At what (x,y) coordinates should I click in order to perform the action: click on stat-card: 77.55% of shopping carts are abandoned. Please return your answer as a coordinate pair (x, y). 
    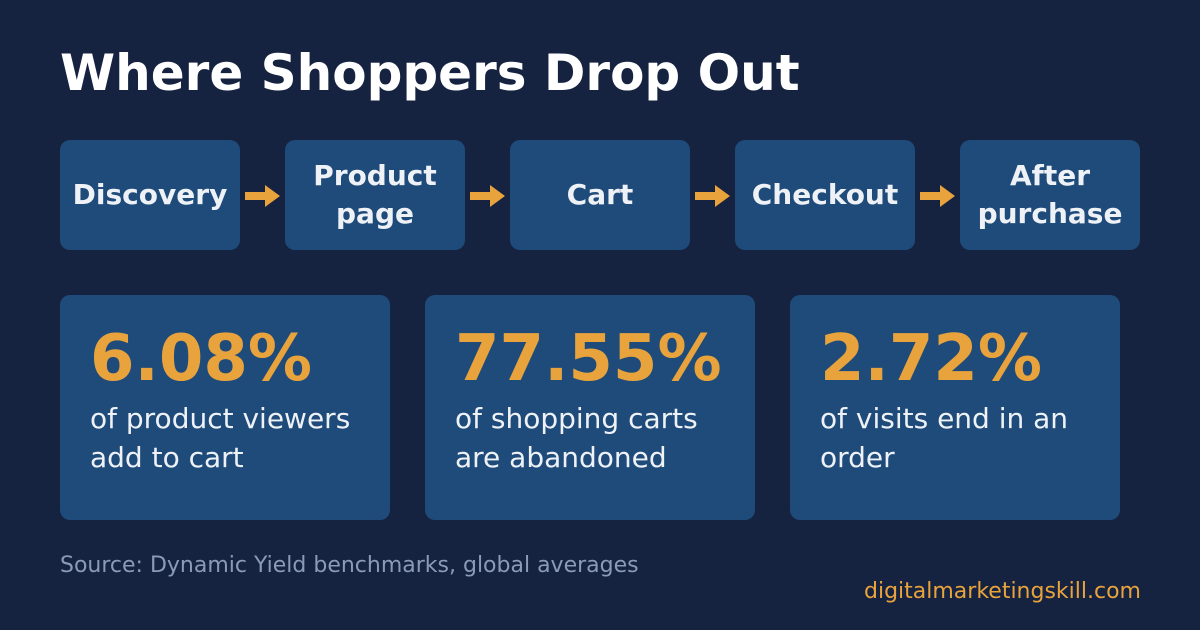
    Looking at the image, I should click on (590, 407).